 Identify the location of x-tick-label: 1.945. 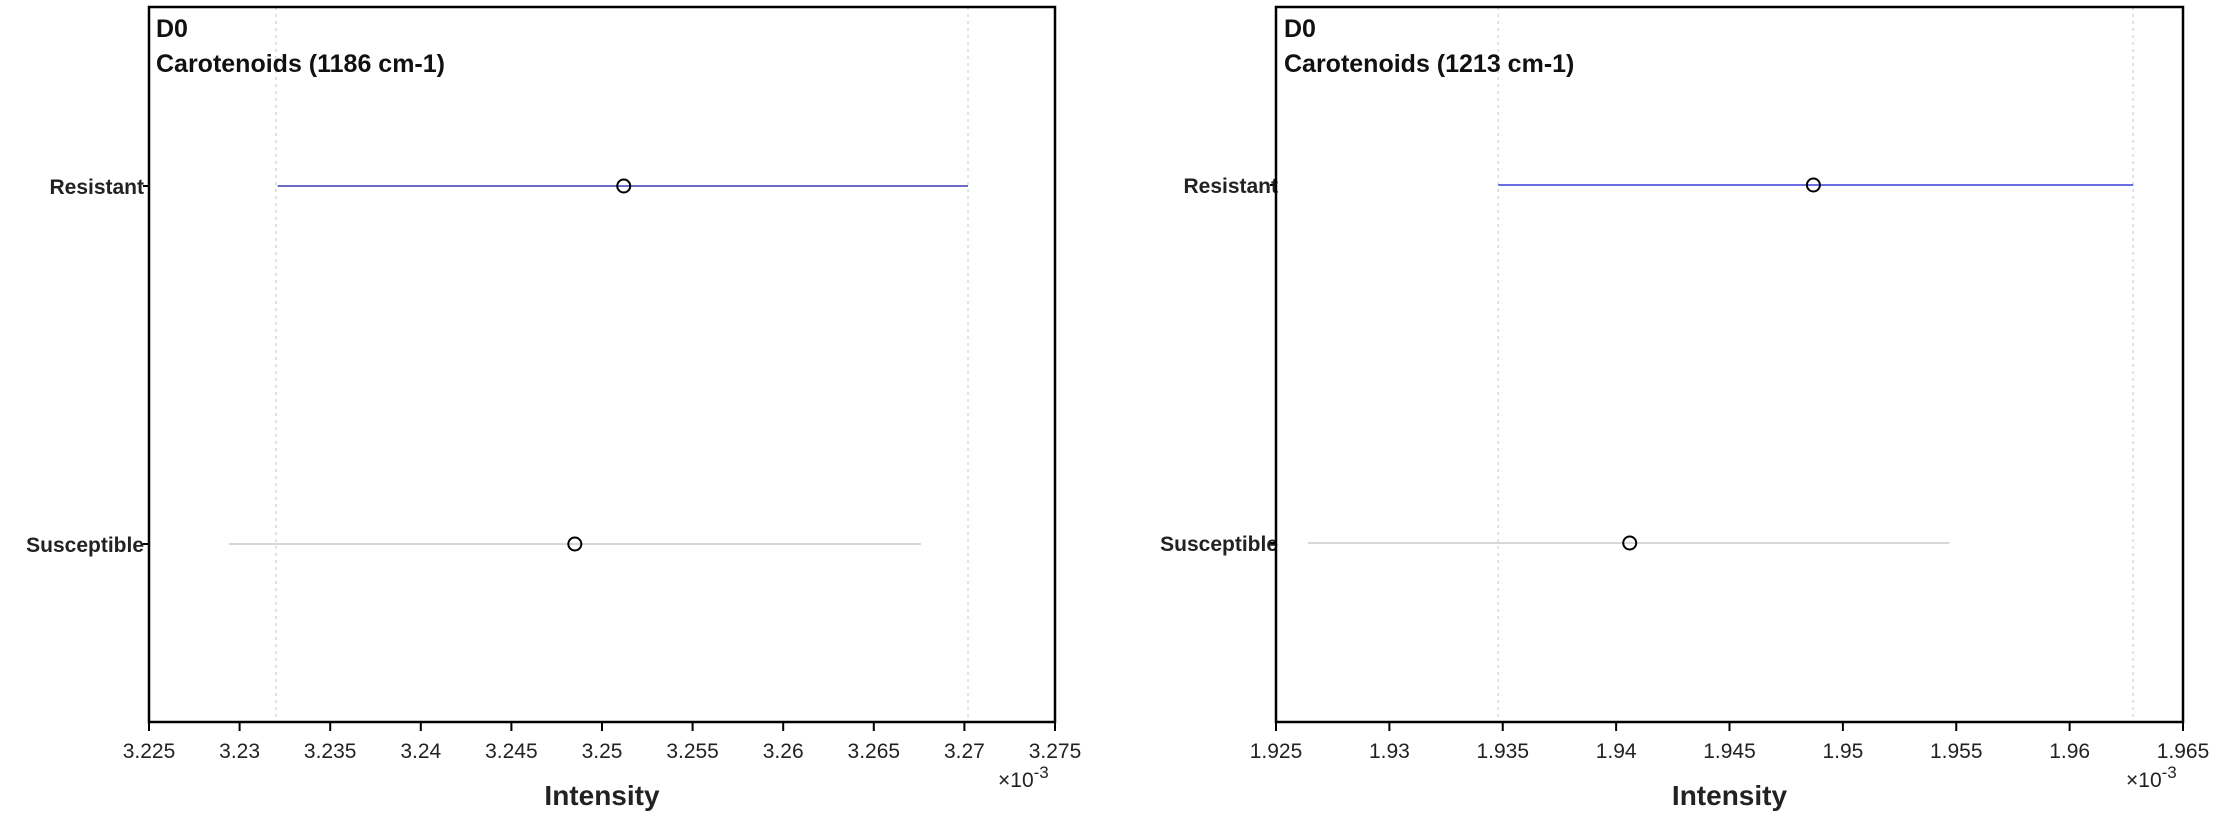
(1729, 751).